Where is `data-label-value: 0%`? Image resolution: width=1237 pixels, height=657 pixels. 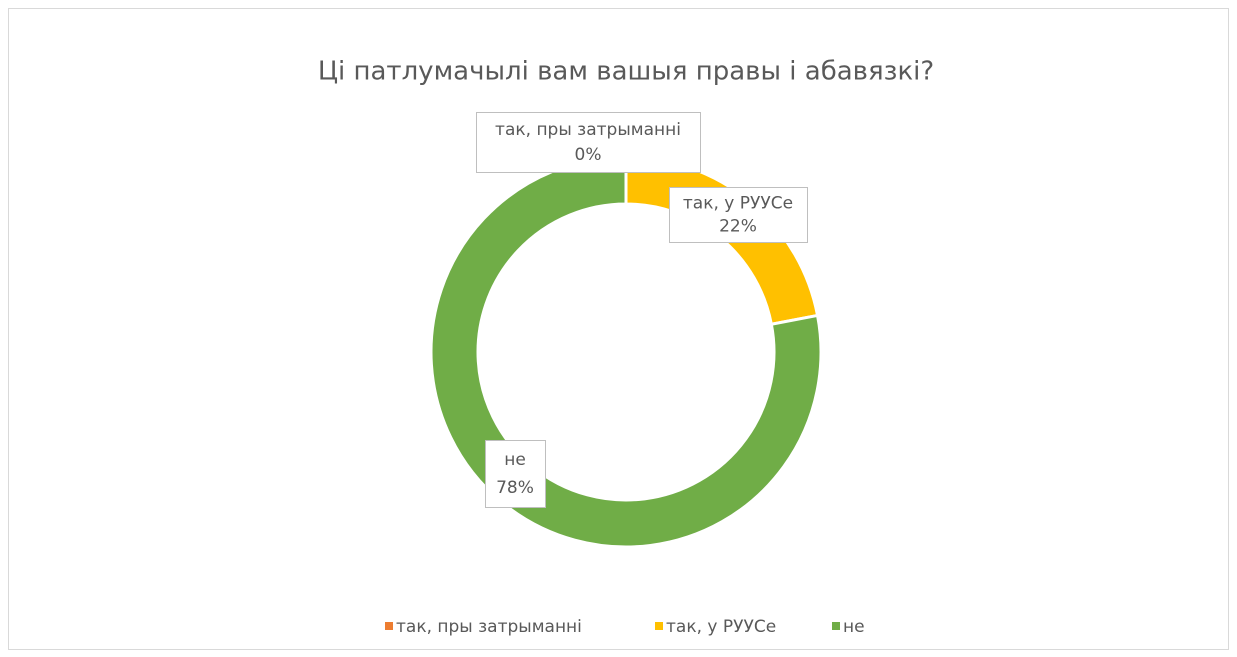
data-label-value: 0% is located at coordinates (588, 155).